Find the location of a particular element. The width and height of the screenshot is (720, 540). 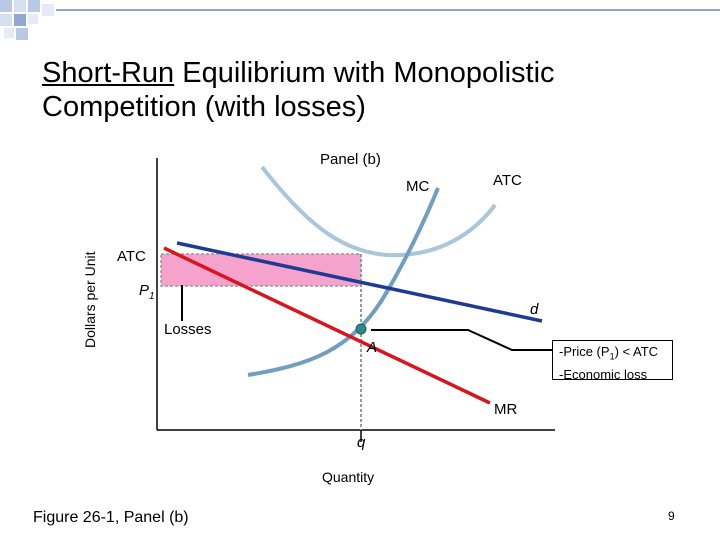

atc-curve is located at coordinates (378, 211).